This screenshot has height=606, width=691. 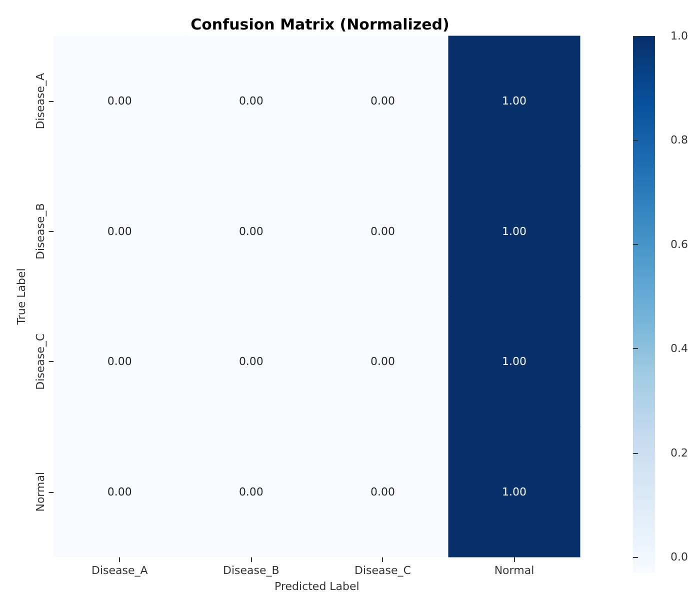 What do you see at coordinates (679, 244) in the screenshot?
I see `color-bar-label: 0.6` at bounding box center [679, 244].